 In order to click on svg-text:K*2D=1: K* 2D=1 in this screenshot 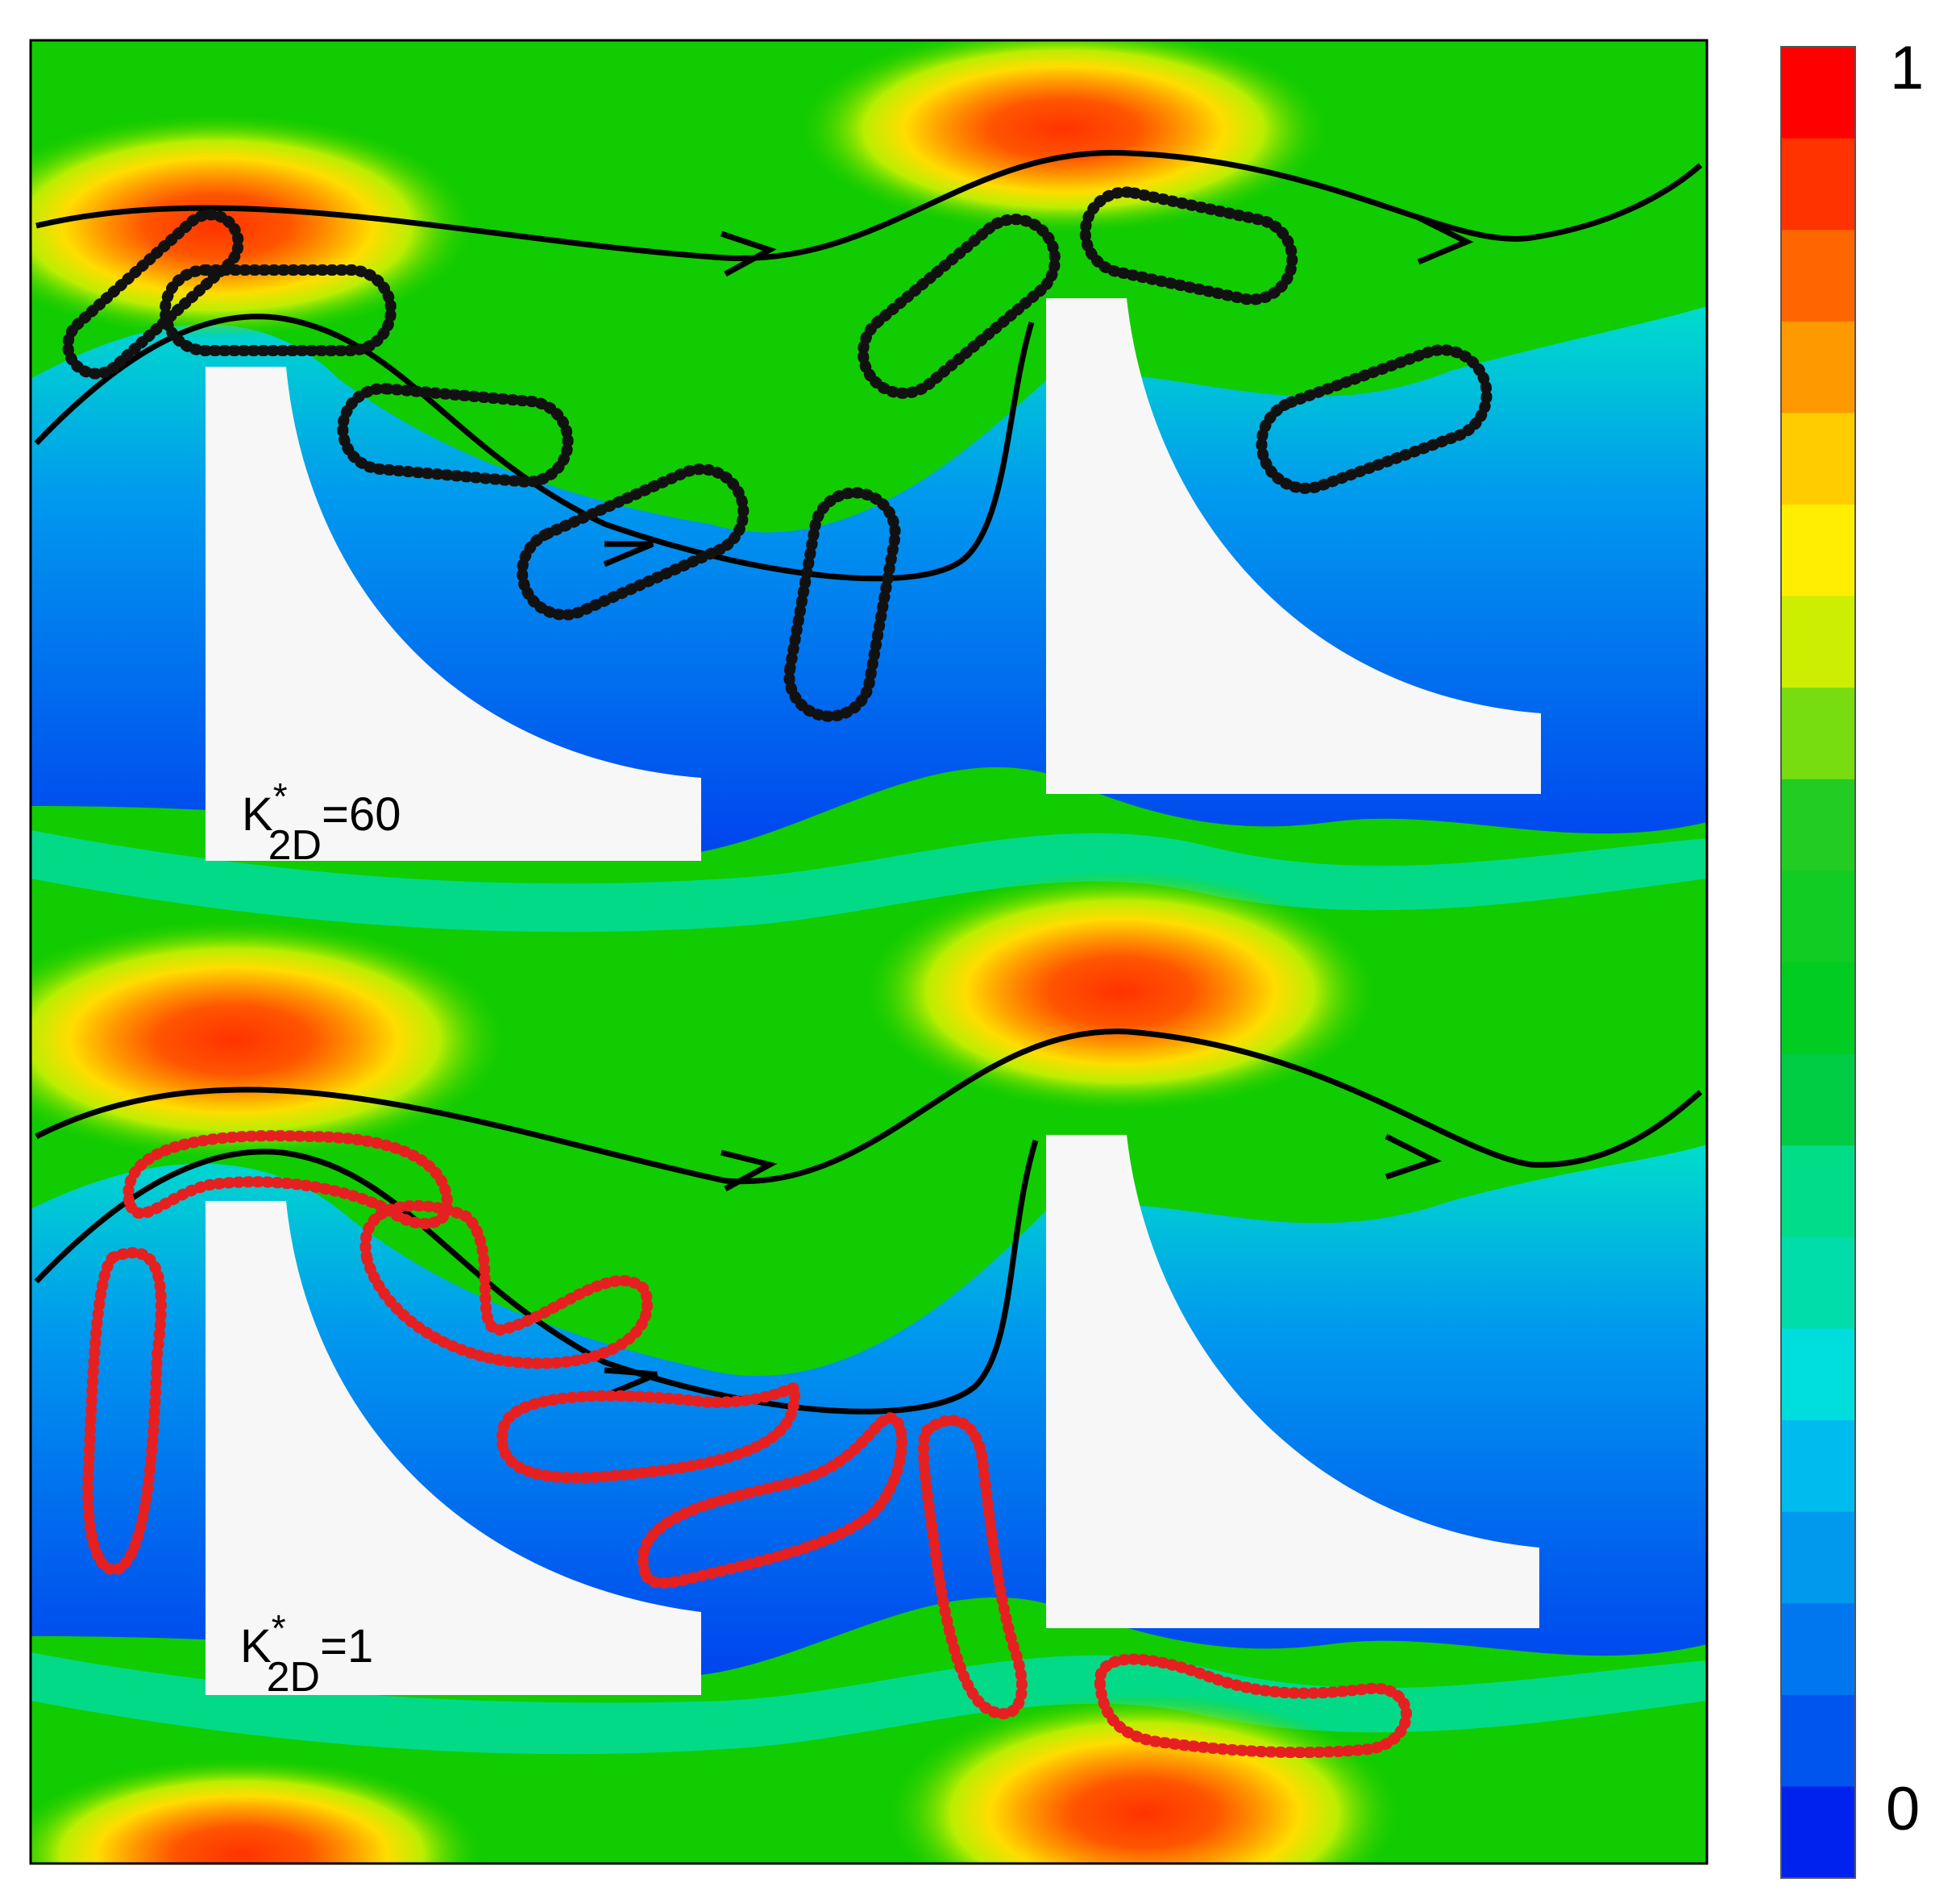, I will do `click(306, 1654)`.